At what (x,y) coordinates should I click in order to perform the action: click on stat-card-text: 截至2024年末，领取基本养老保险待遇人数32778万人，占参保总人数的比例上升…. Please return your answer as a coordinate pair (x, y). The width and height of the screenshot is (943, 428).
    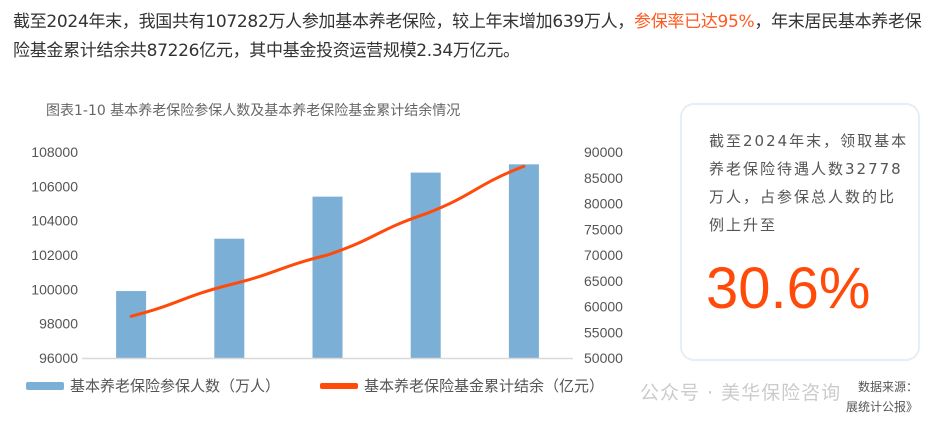
    Looking at the image, I should click on (809, 183).